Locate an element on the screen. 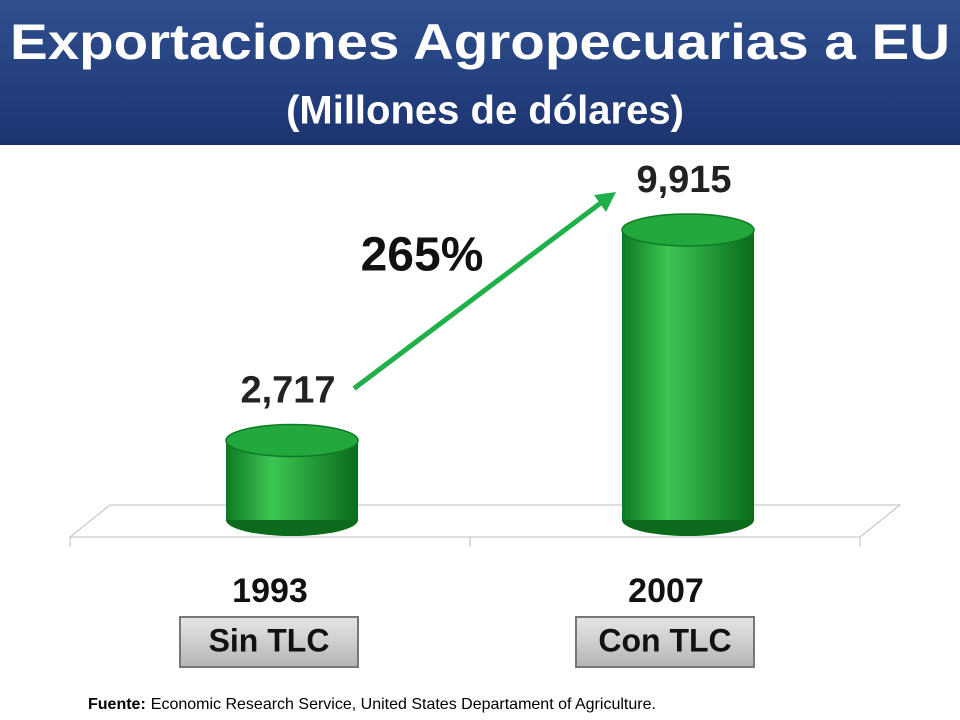 The image size is (960, 720). category-label: 2007 is located at coordinates (666, 591).